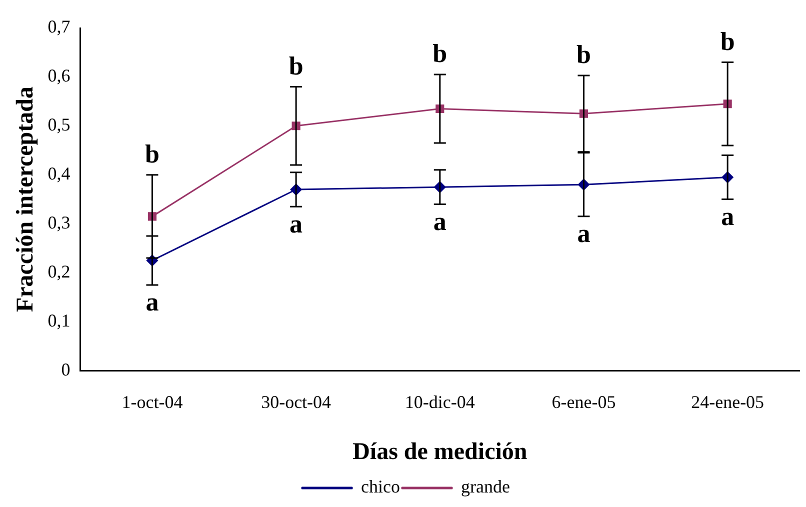 The height and width of the screenshot is (507, 806). What do you see at coordinates (59, 271) in the screenshot?
I see `y-tick-label: 0,2` at bounding box center [59, 271].